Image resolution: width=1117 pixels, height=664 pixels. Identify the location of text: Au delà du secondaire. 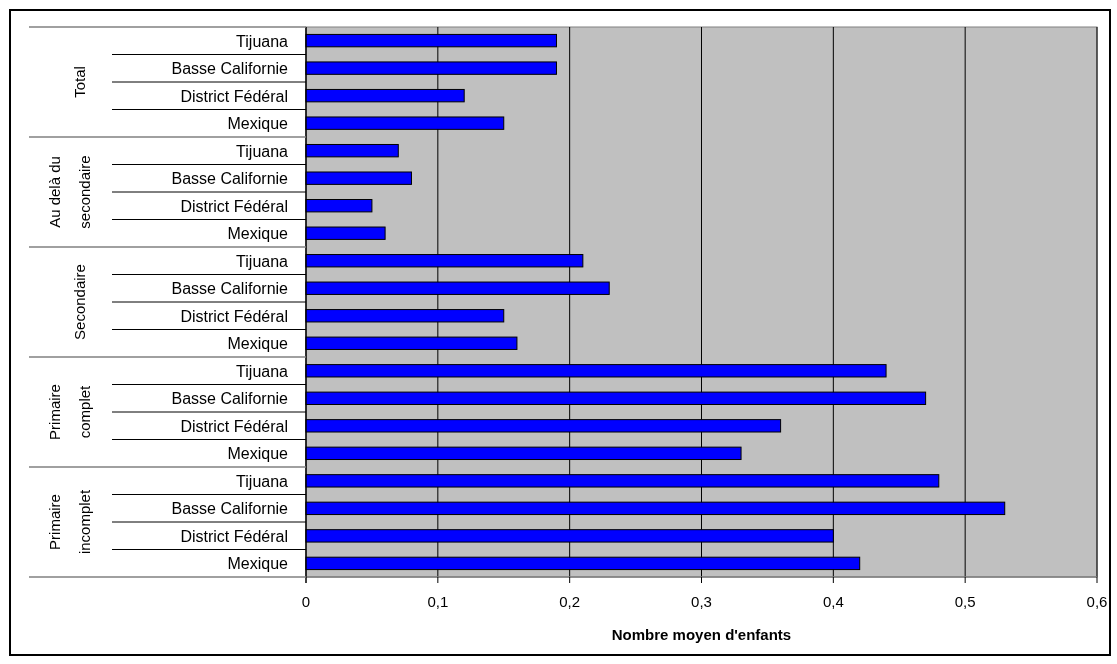
(69, 192).